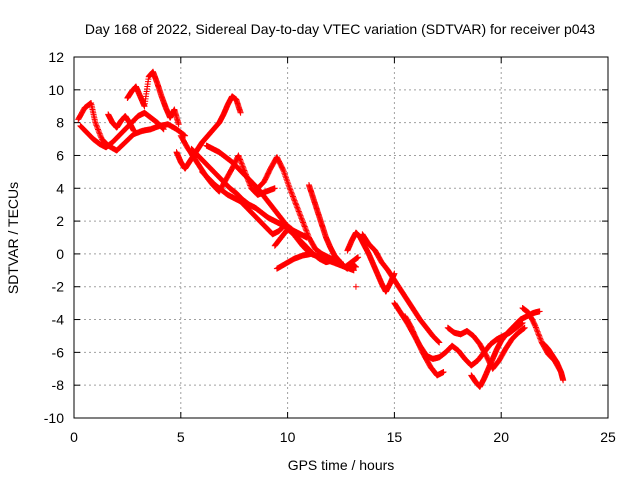 The width and height of the screenshot is (640, 480). What do you see at coordinates (54, 418) in the screenshot?
I see `y-tick-label: -10` at bounding box center [54, 418].